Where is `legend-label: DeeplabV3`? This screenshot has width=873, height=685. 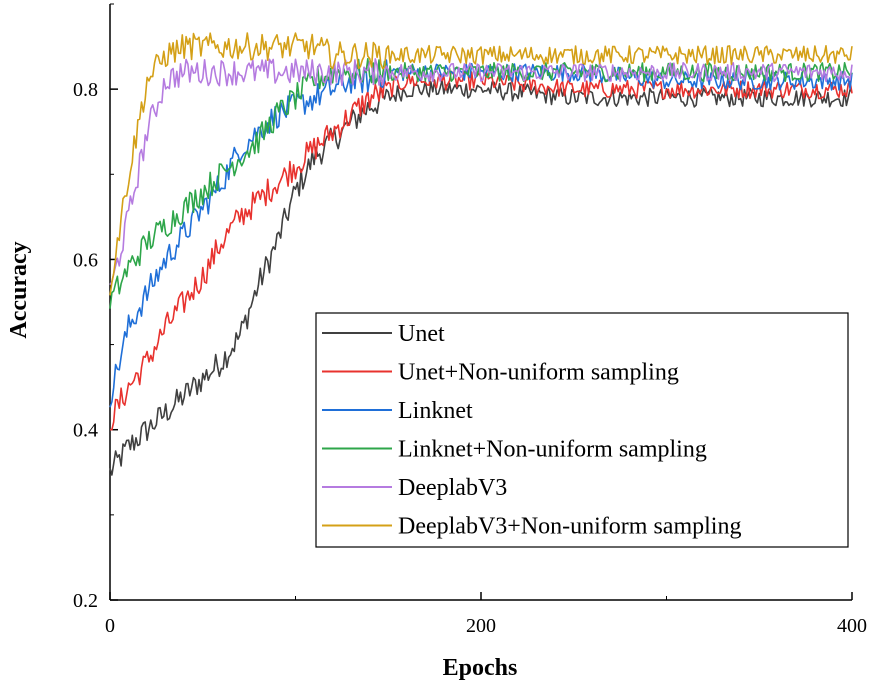
legend-label: DeeplabV3 is located at coordinates (452, 488).